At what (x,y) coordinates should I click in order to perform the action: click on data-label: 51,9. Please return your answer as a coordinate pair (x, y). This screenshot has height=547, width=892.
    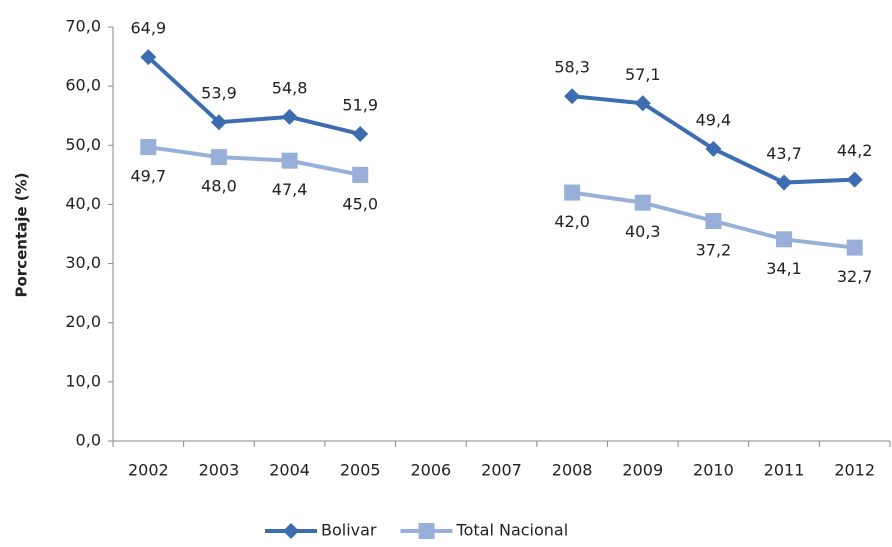
    Looking at the image, I should click on (360, 105).